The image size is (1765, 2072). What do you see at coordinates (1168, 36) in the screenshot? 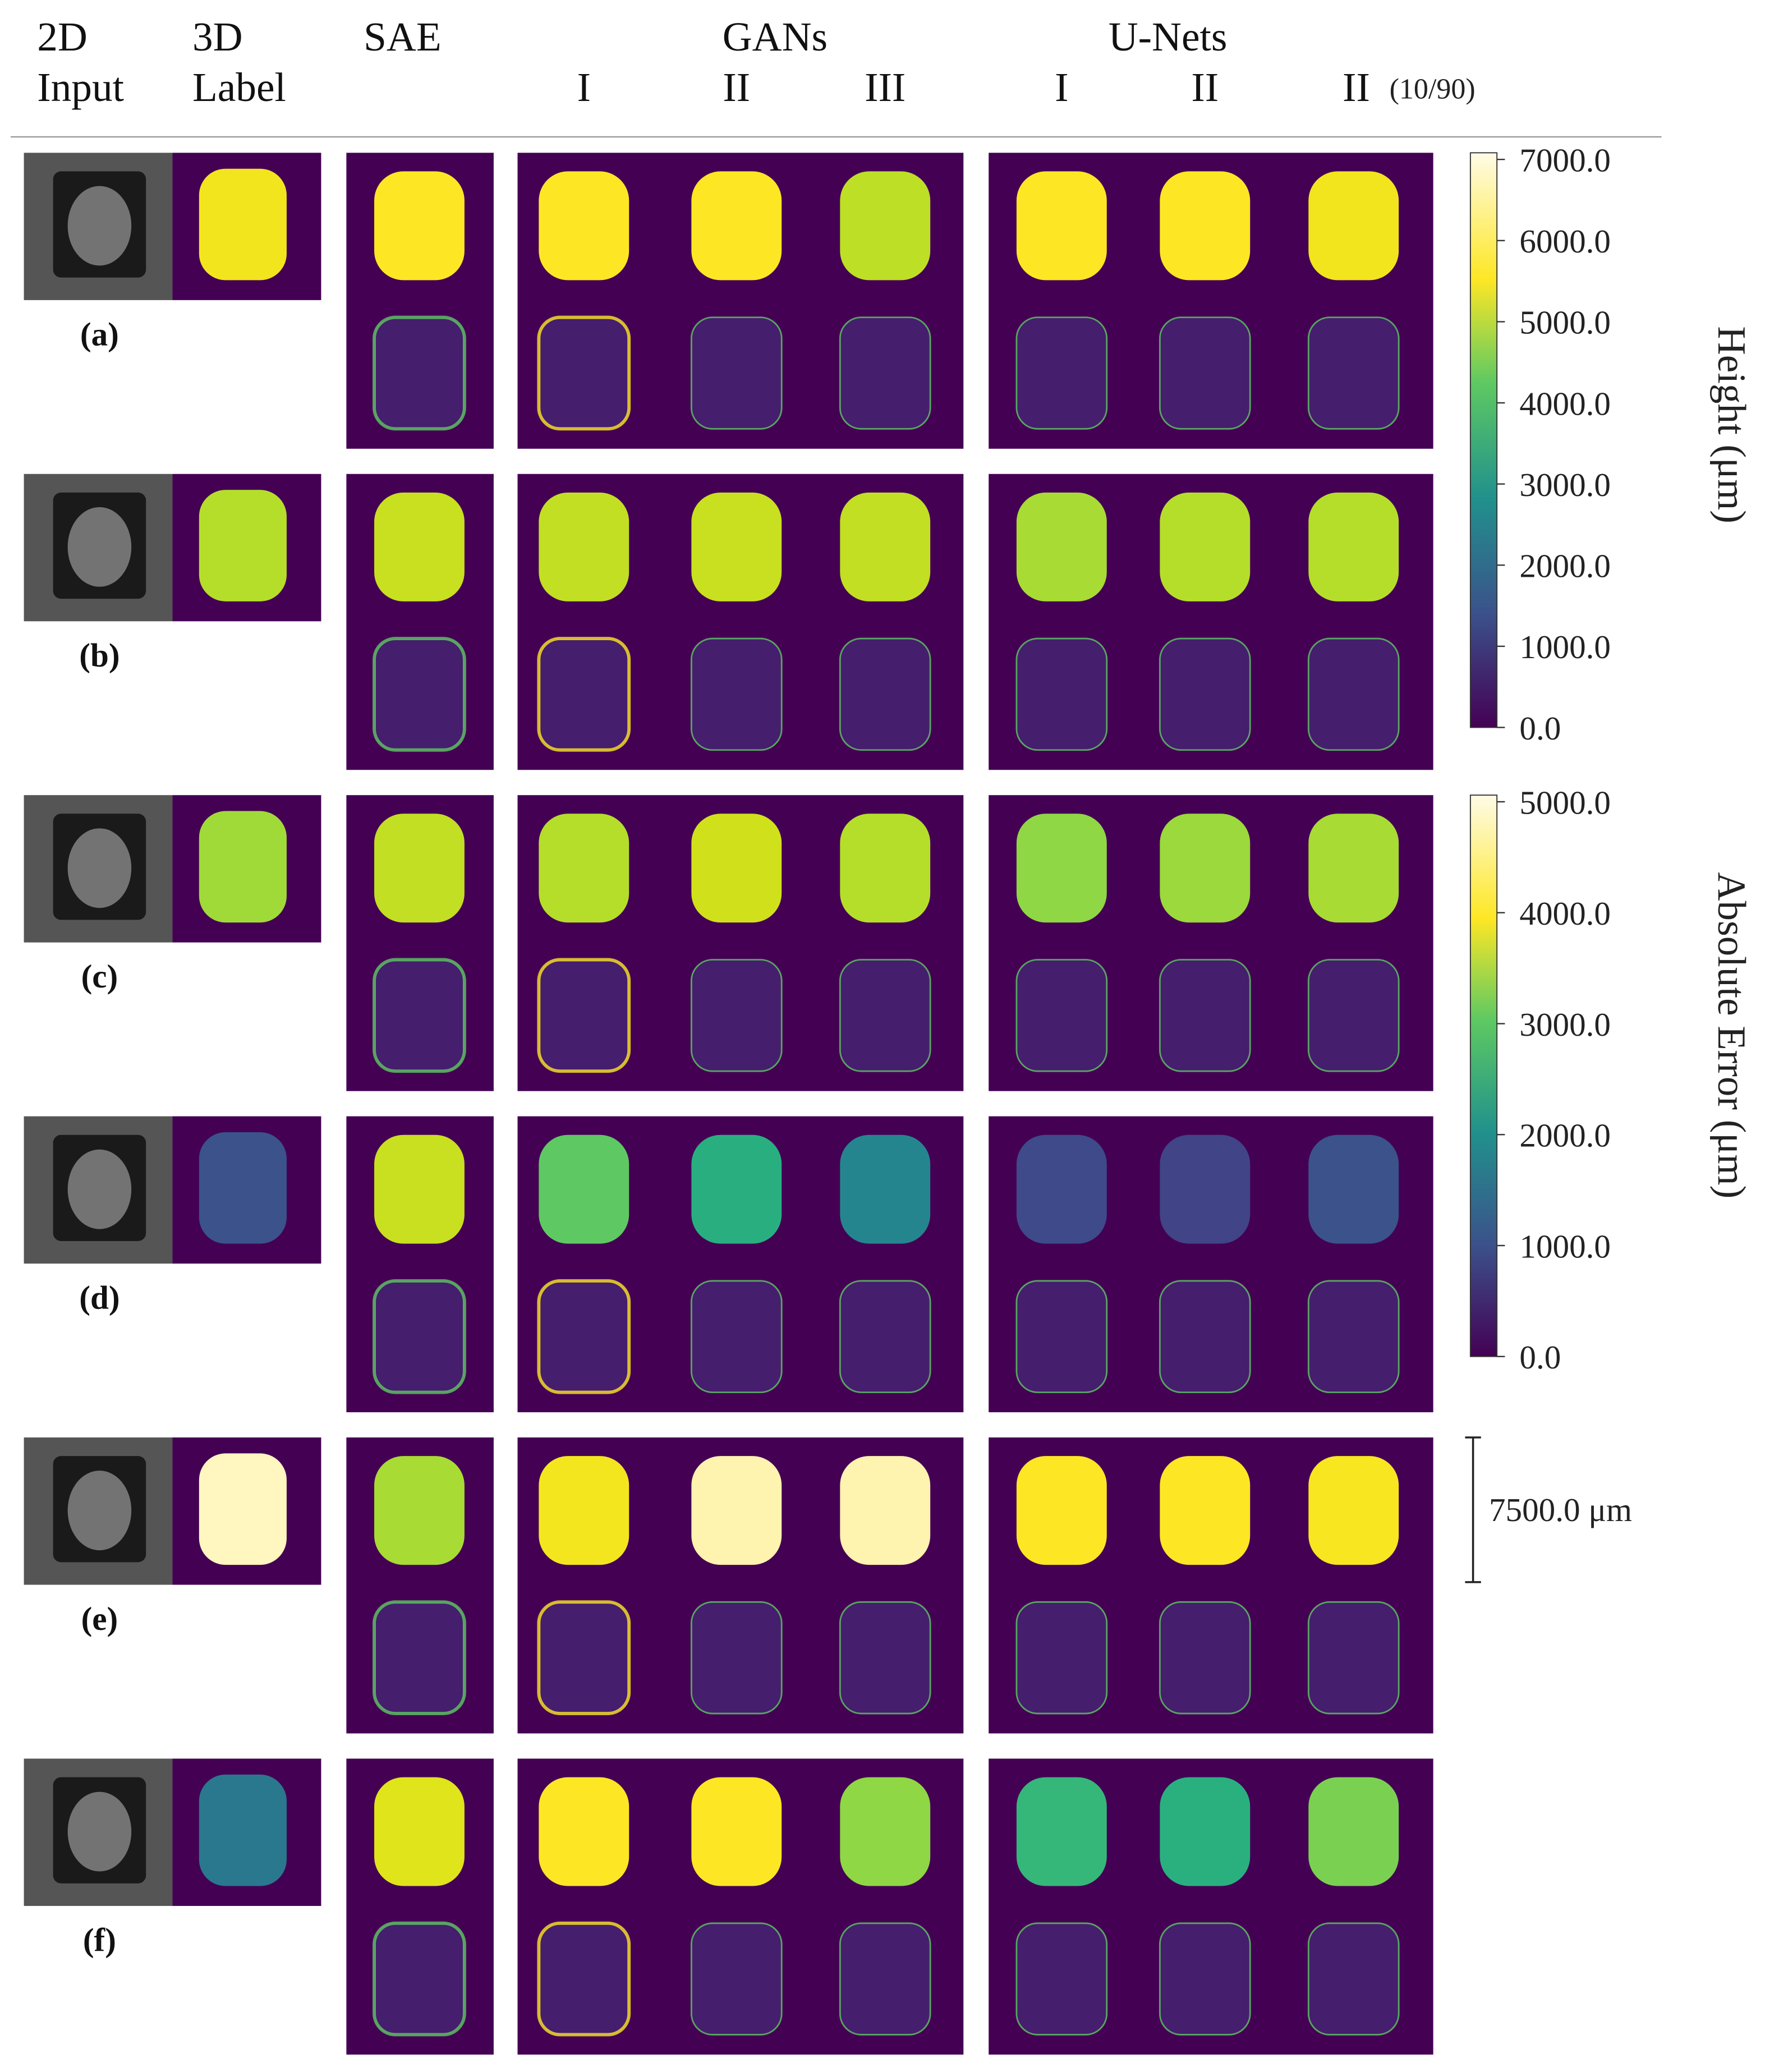
I see `header-text: U-Nets` at bounding box center [1168, 36].